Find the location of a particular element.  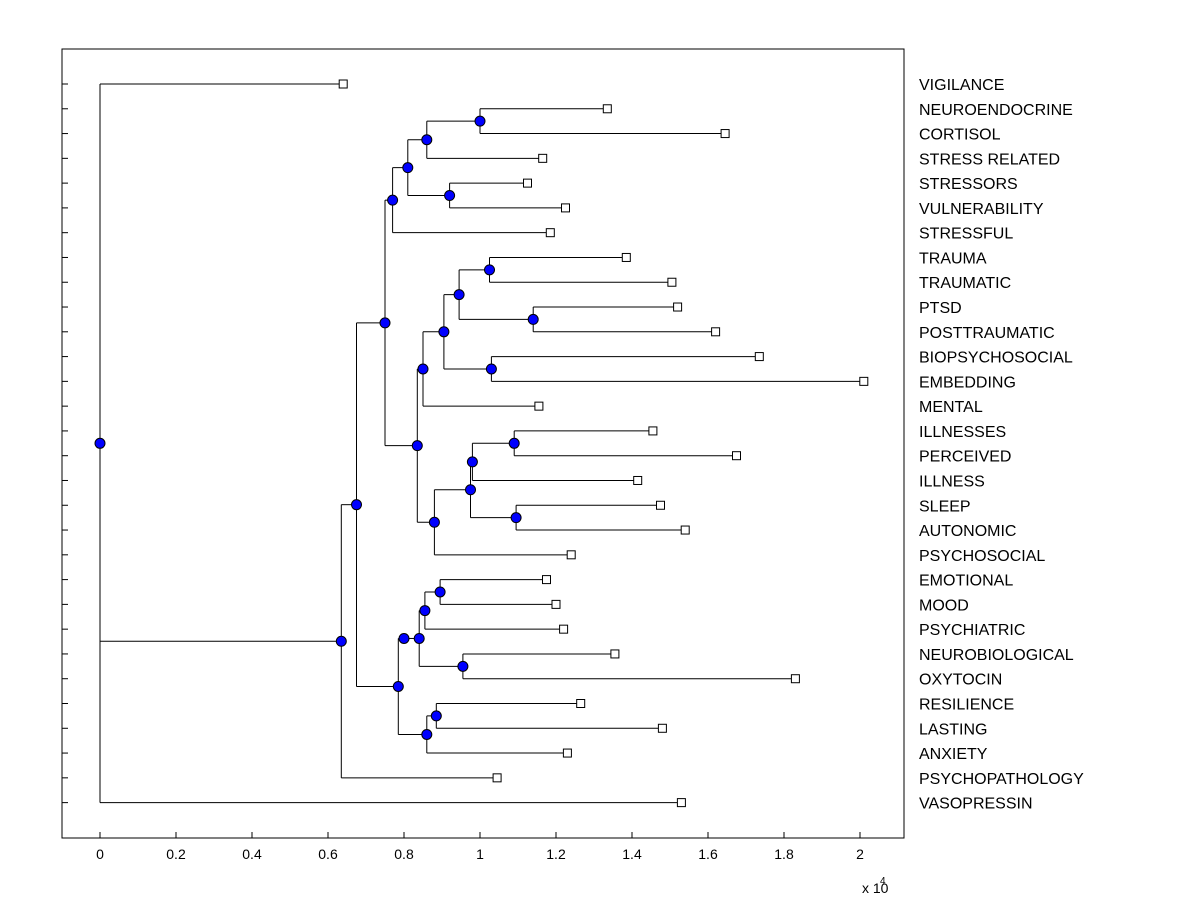

leaf-label: STRESSFUL is located at coordinates (966, 234).